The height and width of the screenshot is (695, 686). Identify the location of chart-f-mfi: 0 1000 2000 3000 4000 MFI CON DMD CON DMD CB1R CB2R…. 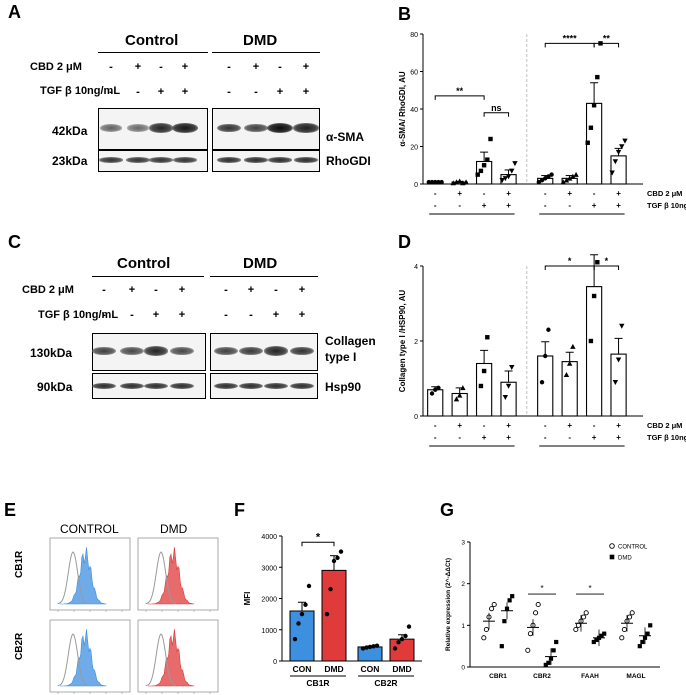
(332, 609).